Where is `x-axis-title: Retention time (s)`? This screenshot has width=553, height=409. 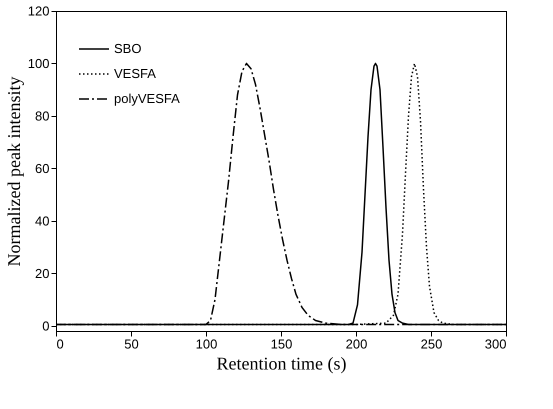
x-axis-title: Retention time (s) is located at coordinates (281, 364).